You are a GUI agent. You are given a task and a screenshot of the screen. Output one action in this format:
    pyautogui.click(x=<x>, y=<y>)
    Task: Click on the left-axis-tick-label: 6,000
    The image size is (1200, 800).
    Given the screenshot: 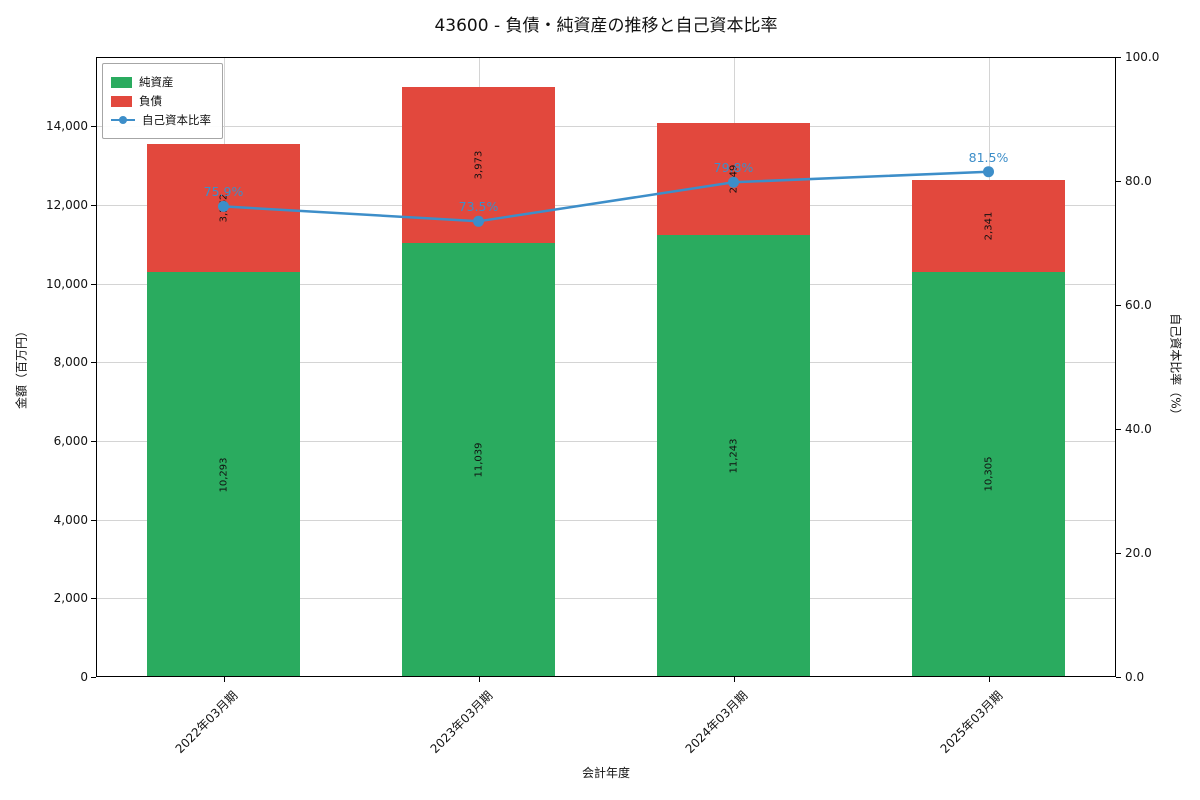 What is the action you would take?
    pyautogui.click(x=70, y=441)
    